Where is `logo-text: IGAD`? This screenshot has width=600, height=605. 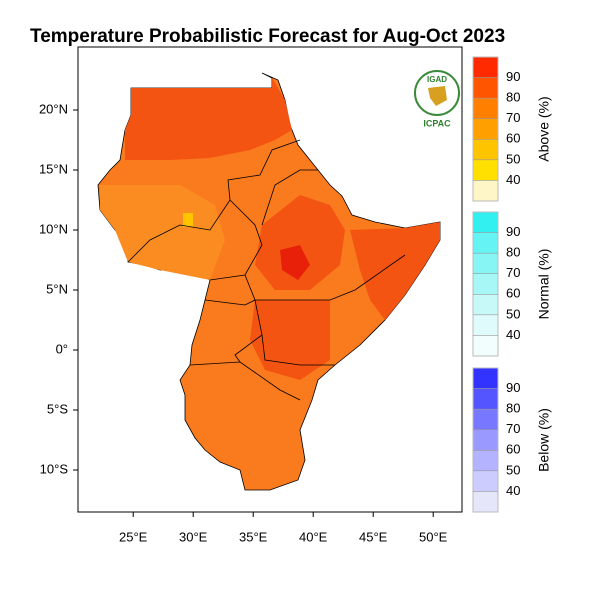
logo-text: IGAD is located at coordinates (437, 79).